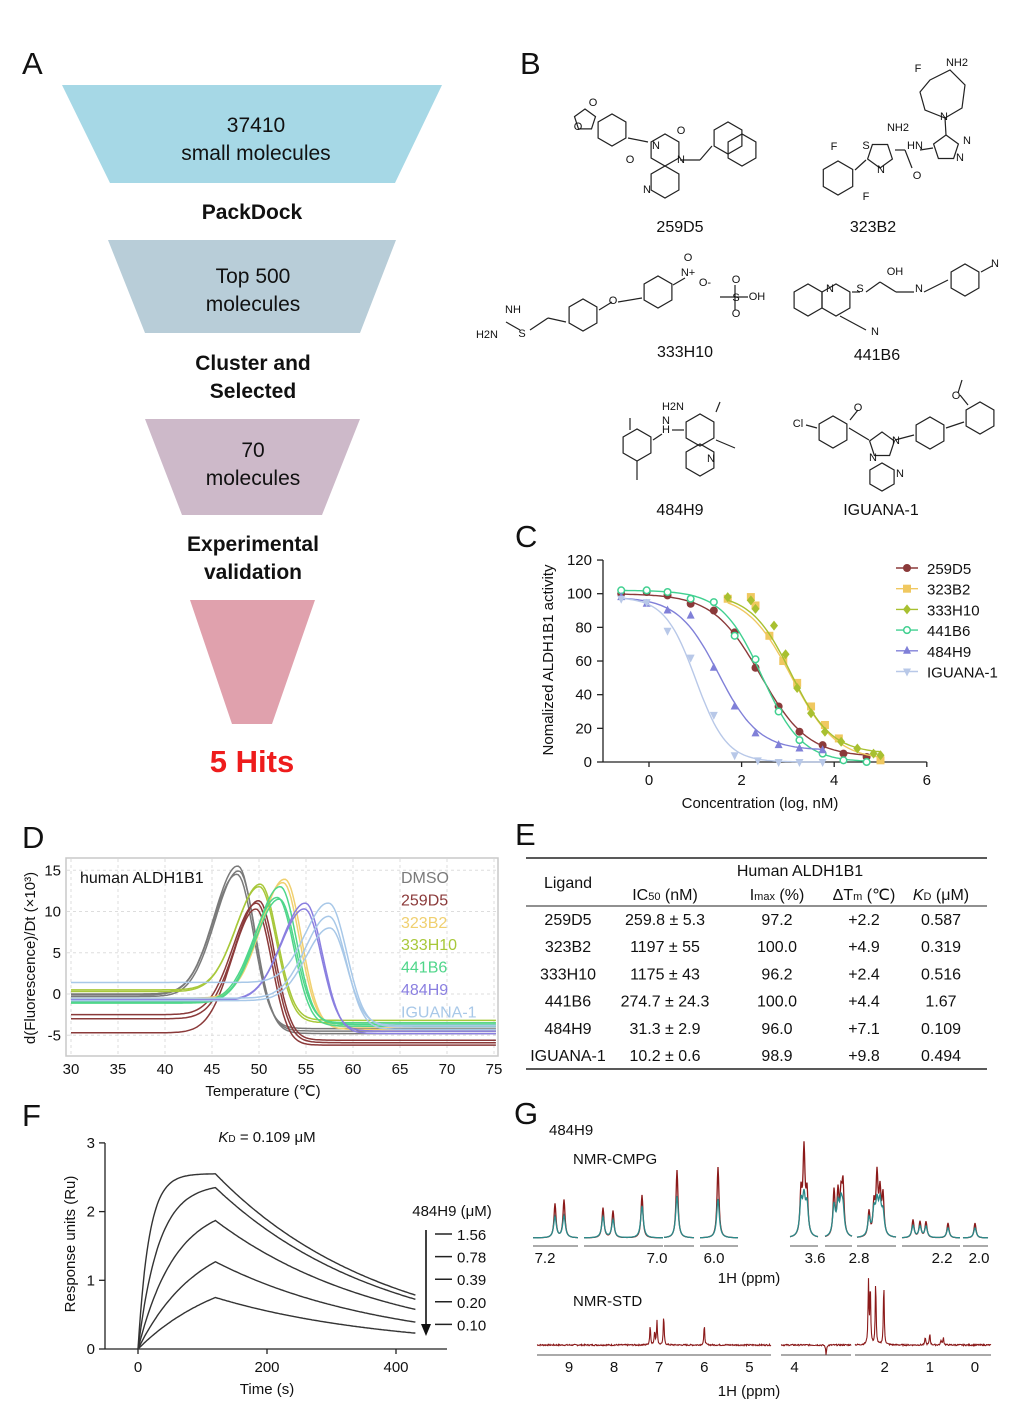  Describe the element at coordinates (857, 897) in the screenshot. I see `header-sub: m` at that location.